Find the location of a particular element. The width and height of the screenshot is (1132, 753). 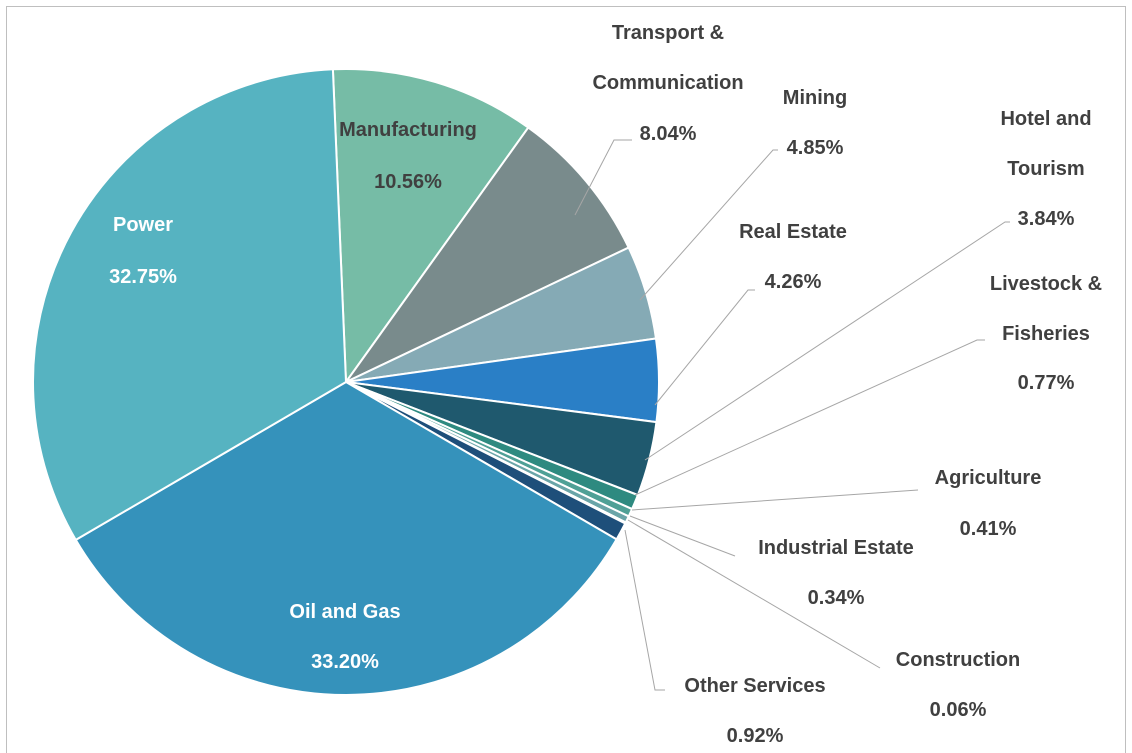

value-label: 0.92% is located at coordinates (755, 736).